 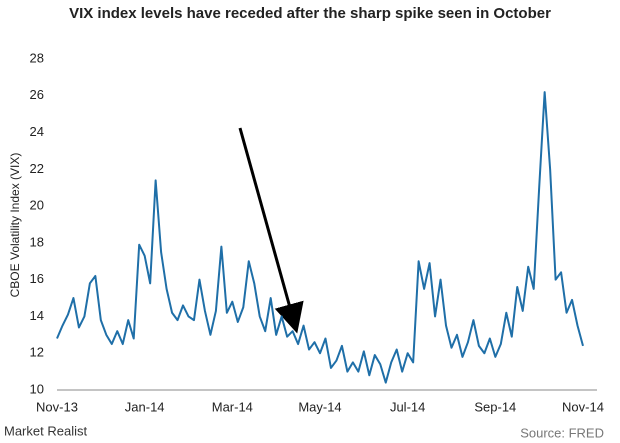 What do you see at coordinates (37, 278) in the screenshot?
I see `y-tick-label: 16` at bounding box center [37, 278].